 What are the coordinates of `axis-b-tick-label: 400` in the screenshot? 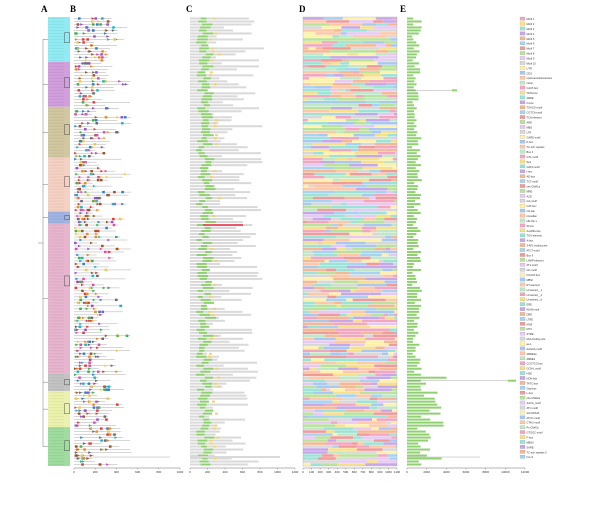 It's located at (116, 472).